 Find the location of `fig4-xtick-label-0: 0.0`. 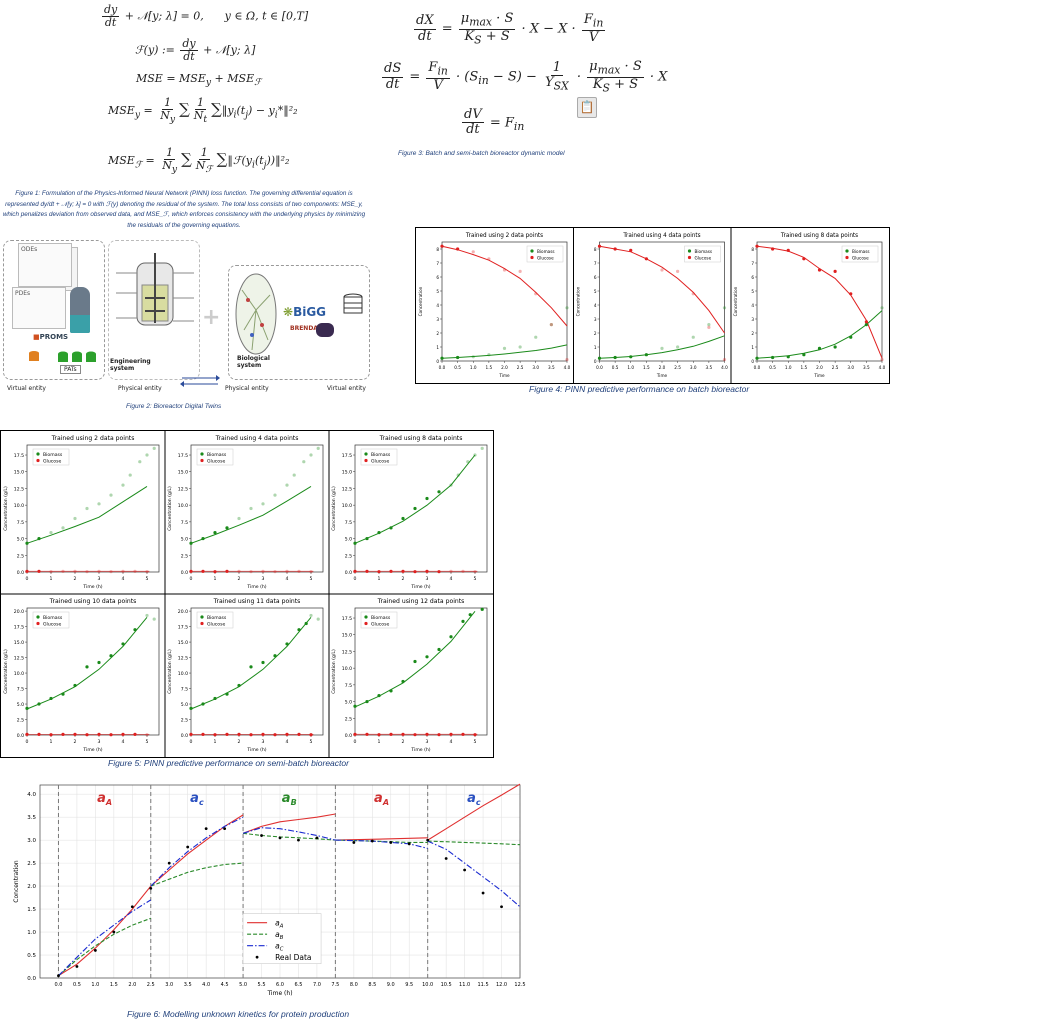

fig4-xtick-label-0: 0.0 is located at coordinates (442, 367).